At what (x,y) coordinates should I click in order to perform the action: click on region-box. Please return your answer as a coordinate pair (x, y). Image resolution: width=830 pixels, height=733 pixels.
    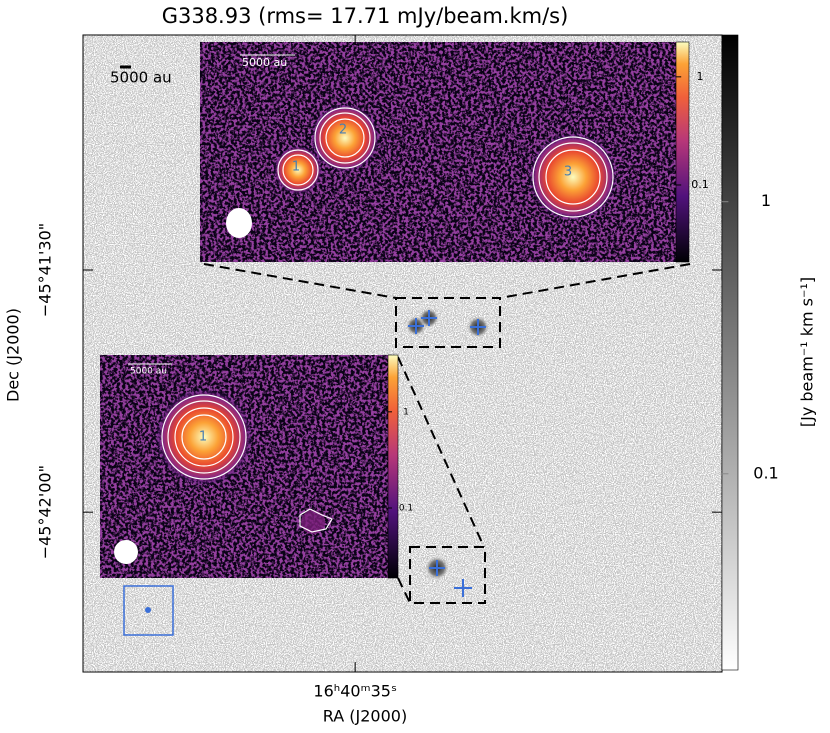
    Looking at the image, I should click on (148, 610).